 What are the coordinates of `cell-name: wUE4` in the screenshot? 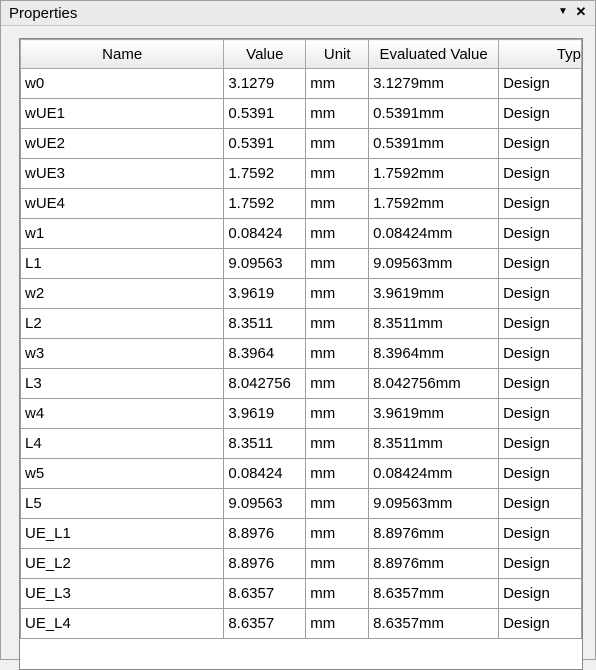 It's located at (122, 203).